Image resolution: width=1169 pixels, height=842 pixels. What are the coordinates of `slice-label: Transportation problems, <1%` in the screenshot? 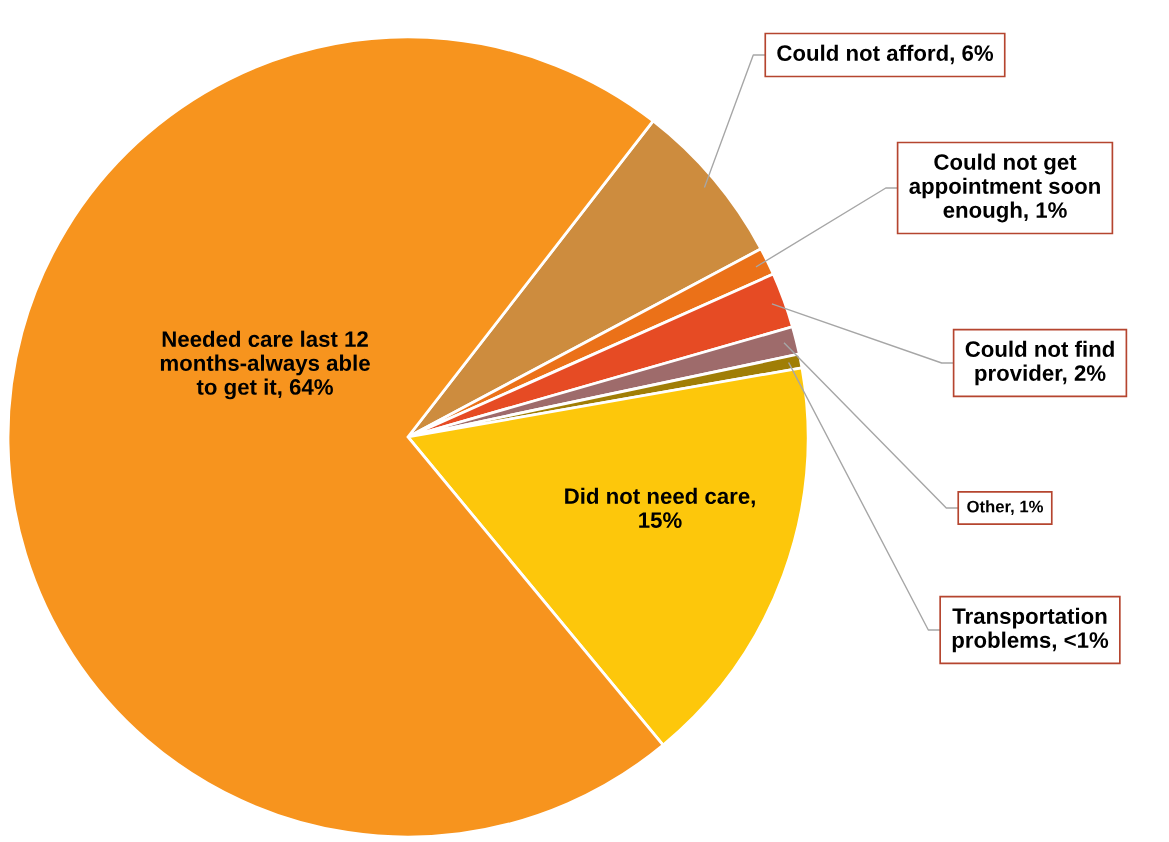 It's located at (1030, 630).